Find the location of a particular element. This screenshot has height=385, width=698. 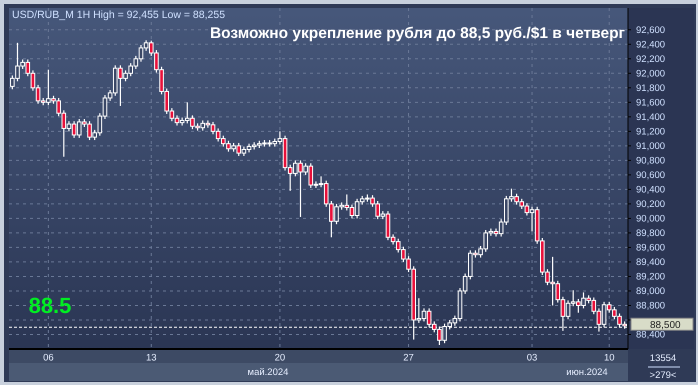

y-tick-label: 90,800 is located at coordinates (651, 160).